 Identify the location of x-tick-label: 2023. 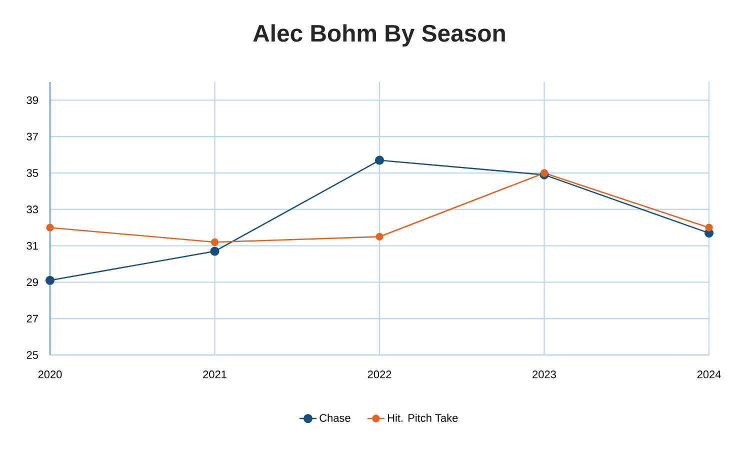
(544, 374).